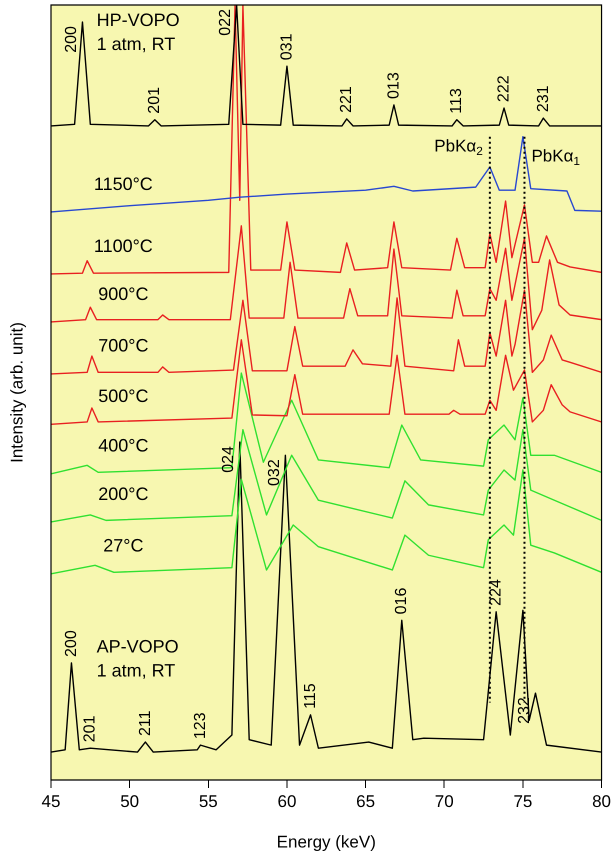 This screenshot has width=615, height=859. What do you see at coordinates (274, 472) in the screenshot?
I see `annotation: 032` at bounding box center [274, 472].